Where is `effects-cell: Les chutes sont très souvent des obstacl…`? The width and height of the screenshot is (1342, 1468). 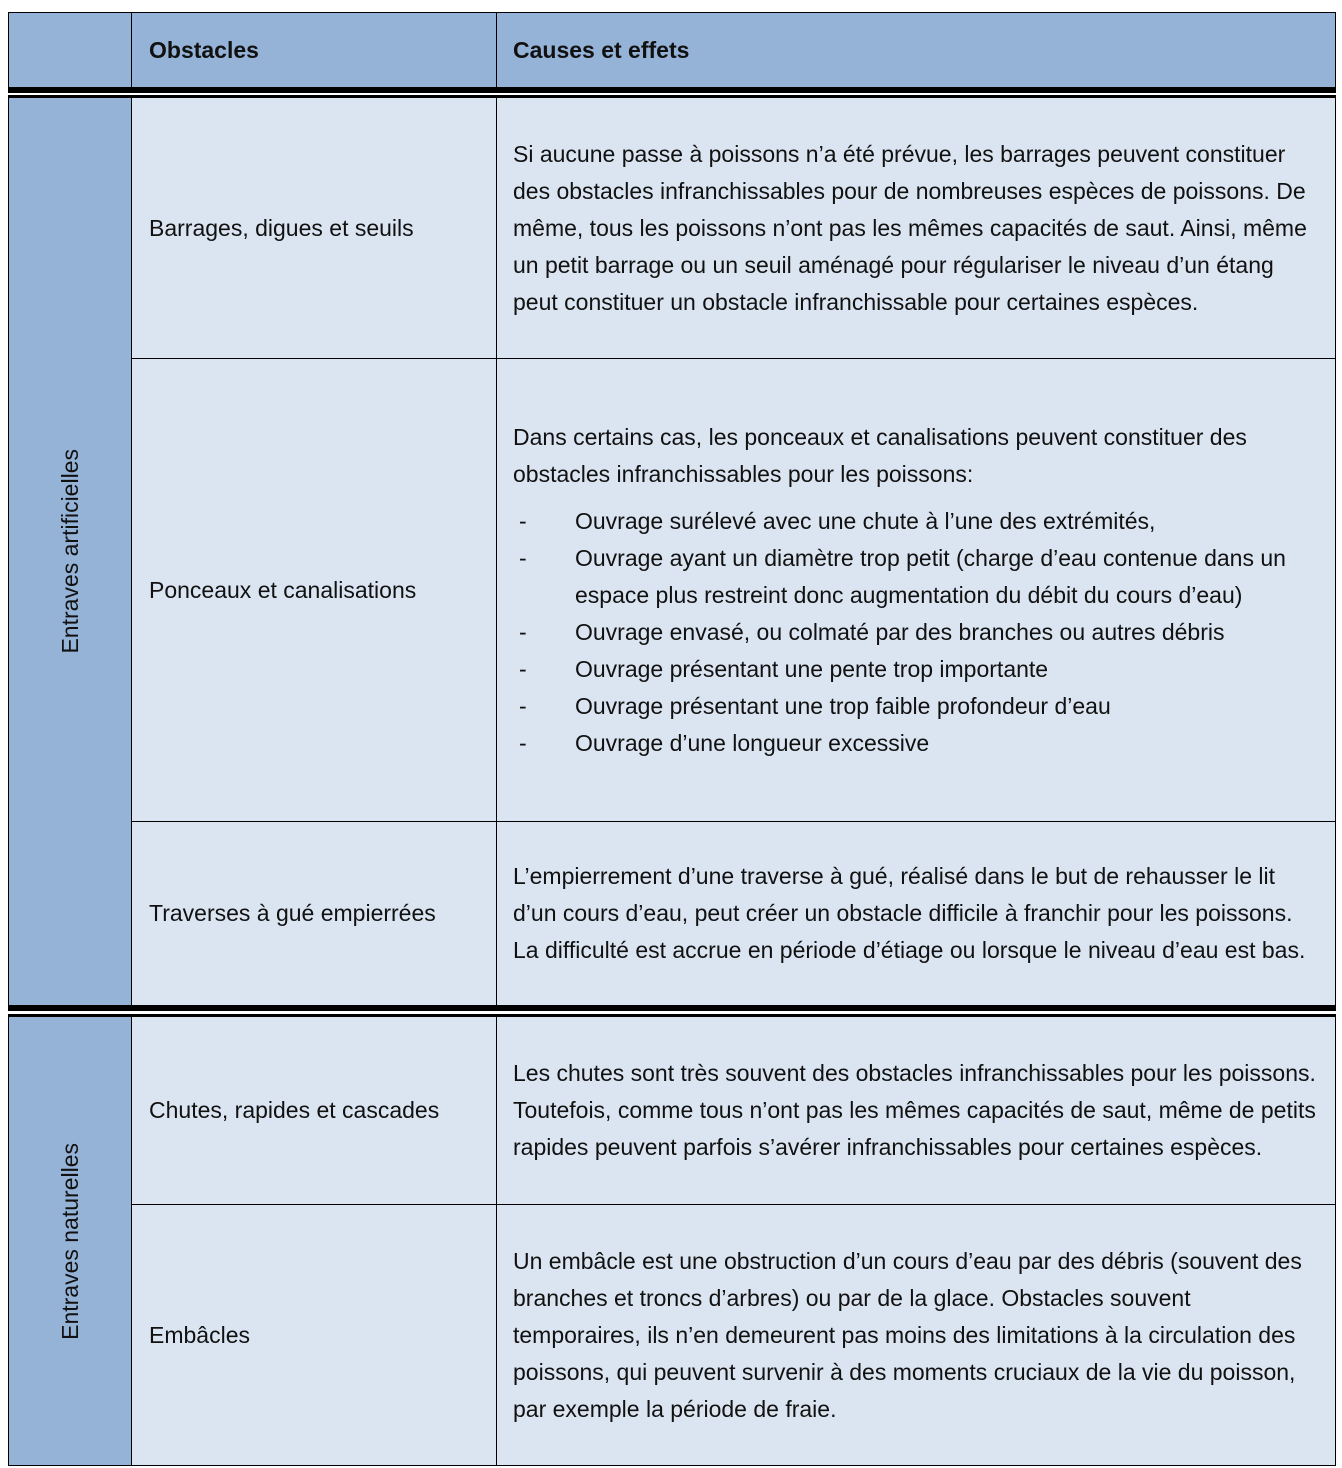 effects-cell: Les chutes sont très souvent des obstacl… is located at coordinates (916, 1110).